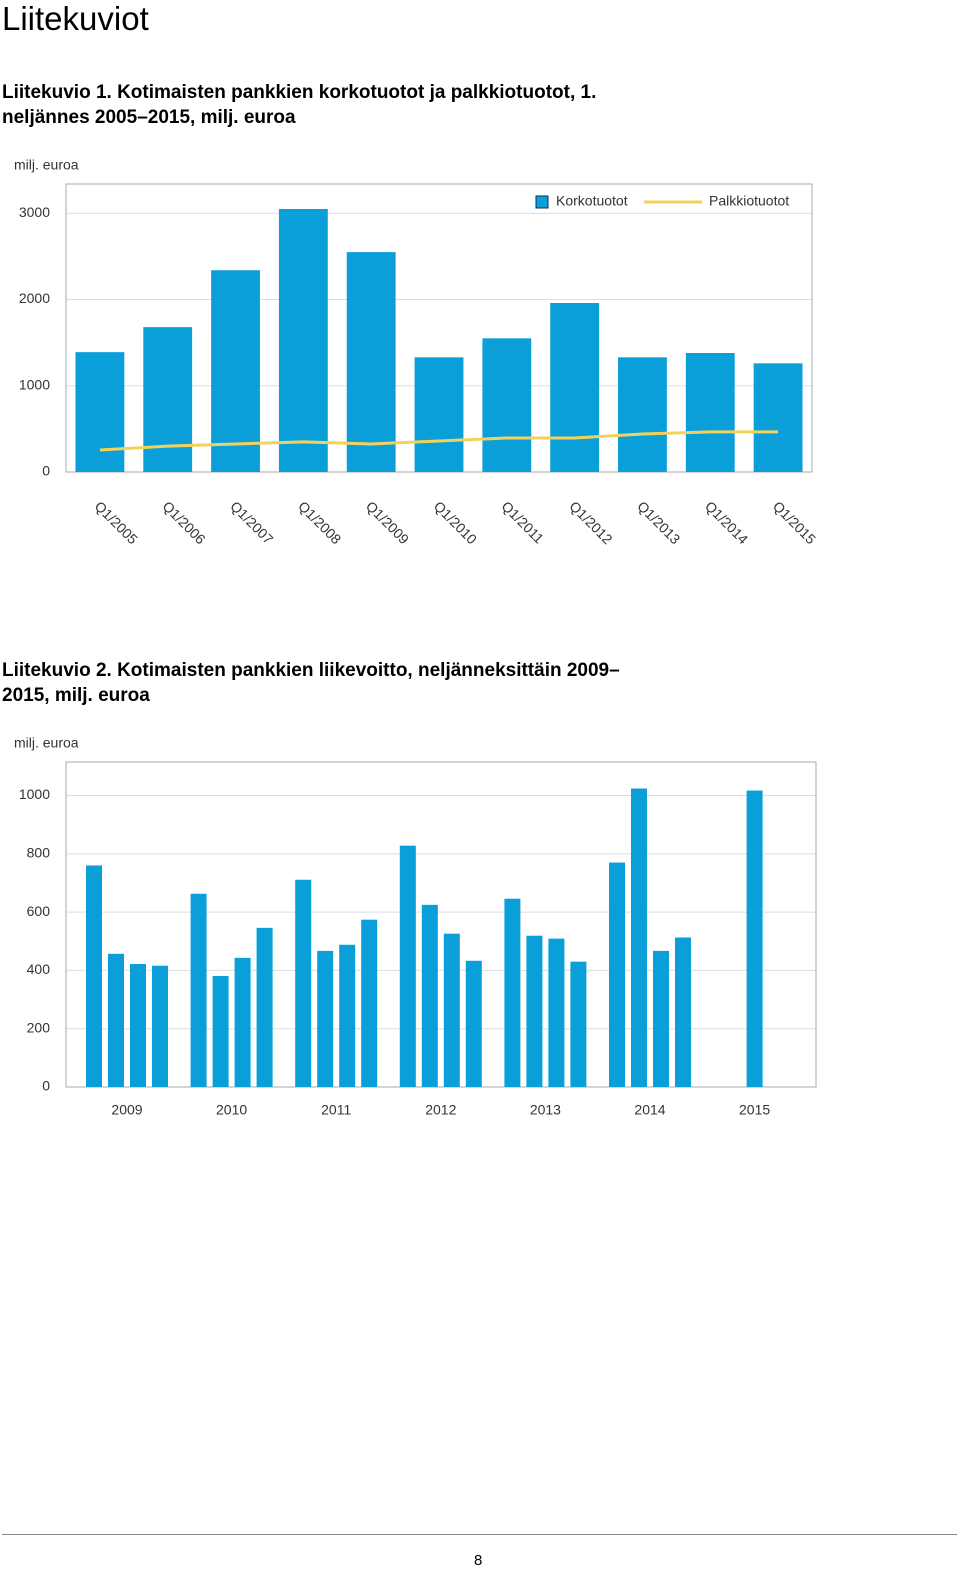 The width and height of the screenshot is (960, 1572). Describe the element at coordinates (523, 522) in the screenshot. I see `x-tick-label: Q1/2011` at that location.